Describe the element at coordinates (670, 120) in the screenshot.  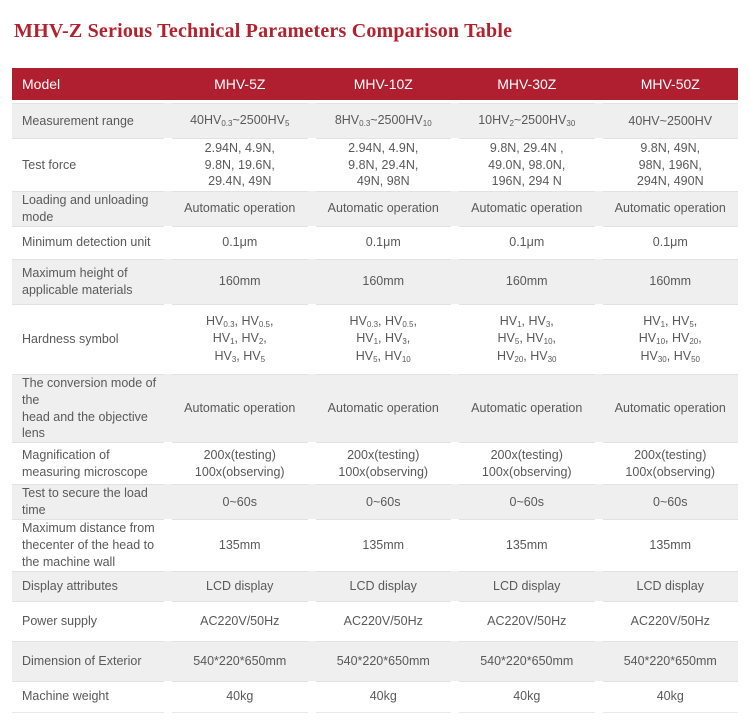
I see `value-cell: 40HV~2500HV` at that location.